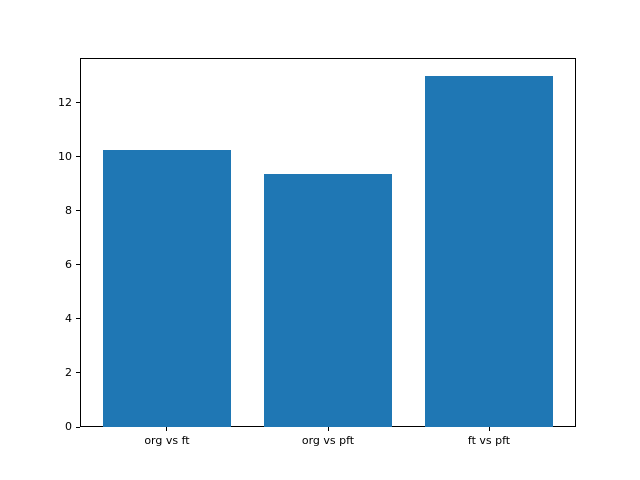 The image size is (640, 480). I want to click on x-tick-label-org-vs-pft: org vs pft, so click(328, 440).